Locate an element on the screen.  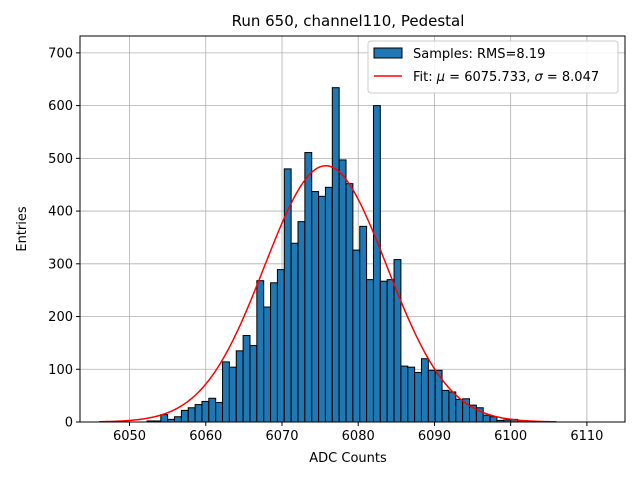
x-tick-label: 6110 is located at coordinates (586, 436).